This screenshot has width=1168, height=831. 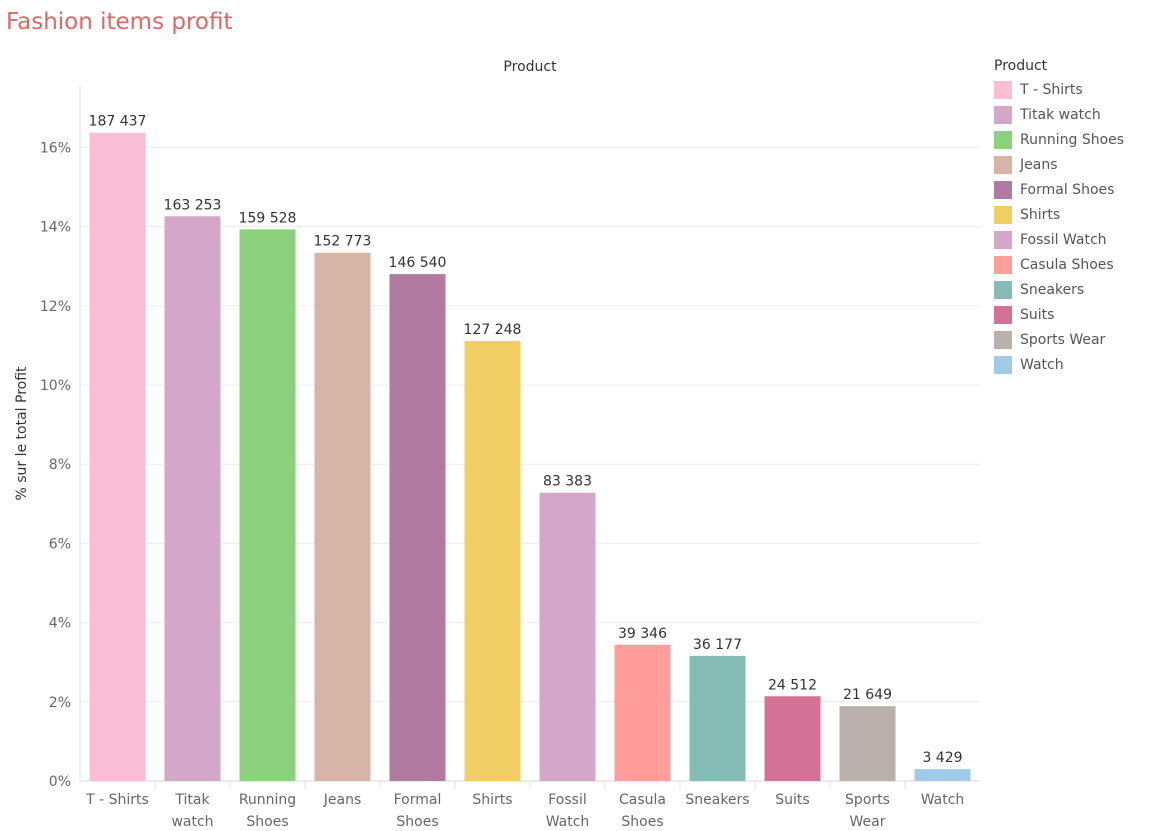 What do you see at coordinates (1072, 139) in the screenshot?
I see `legend-label: Running Shoes` at bounding box center [1072, 139].